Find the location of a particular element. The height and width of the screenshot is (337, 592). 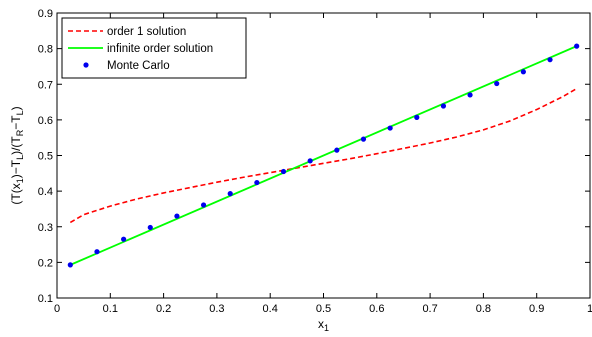

y-tick-label: 0.8 is located at coordinates (45, 50).